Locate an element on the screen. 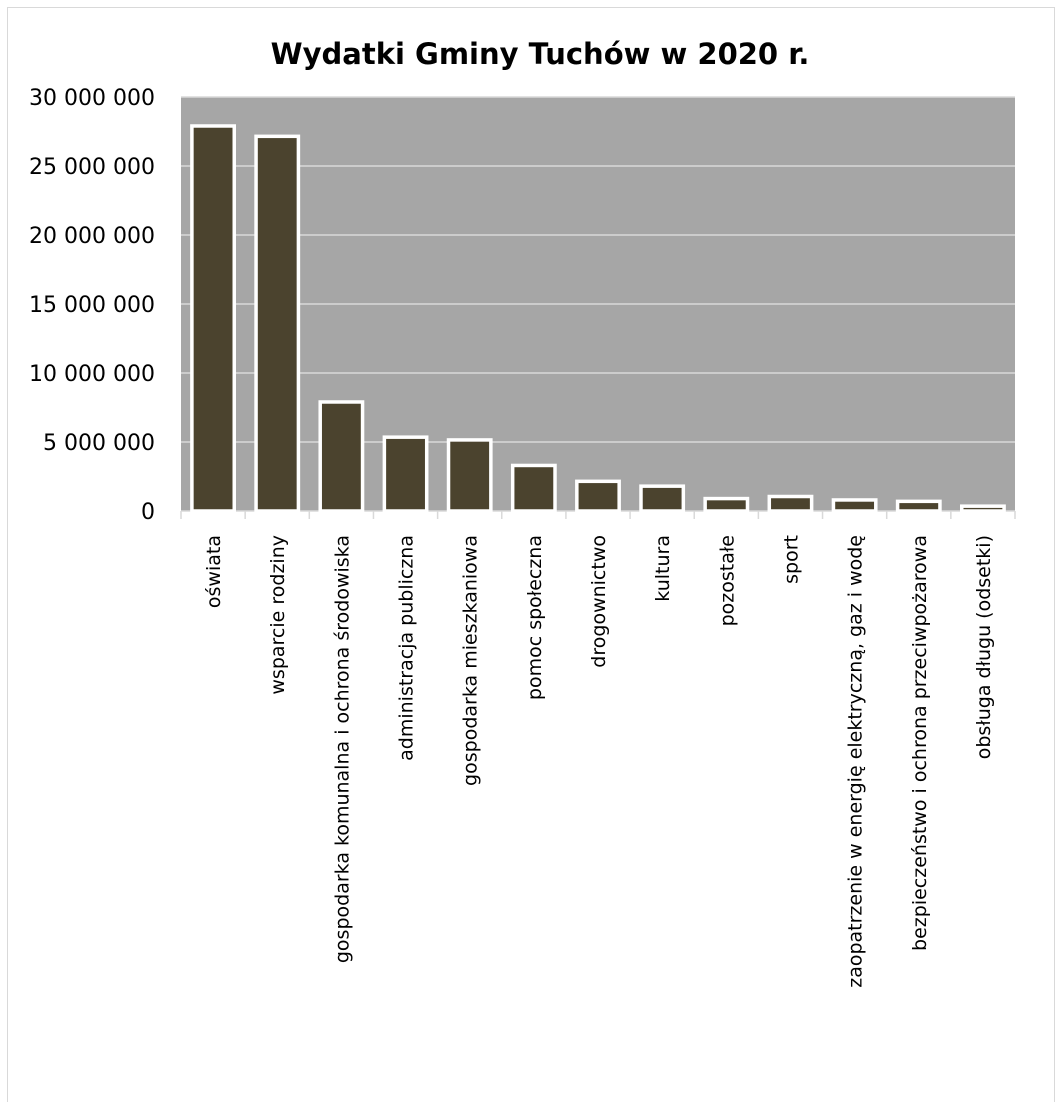 This screenshot has width=1062, height=1102. y-tick-label: 15 000 000 is located at coordinates (92, 305).